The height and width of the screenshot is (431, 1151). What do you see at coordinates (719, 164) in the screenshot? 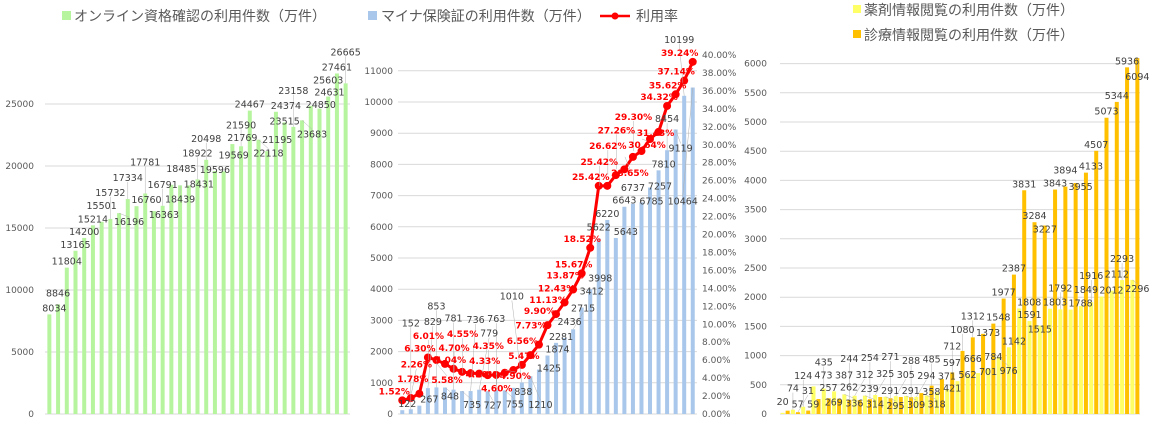
I see `y2-tick-label: 28.00%` at bounding box center [719, 164].